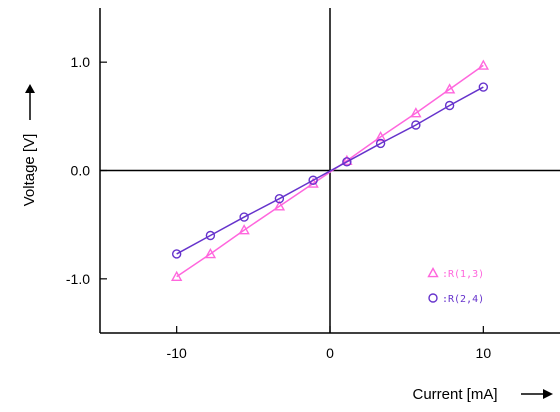  What do you see at coordinates (177, 353) in the screenshot?
I see `x-tick-label: -10` at bounding box center [177, 353].